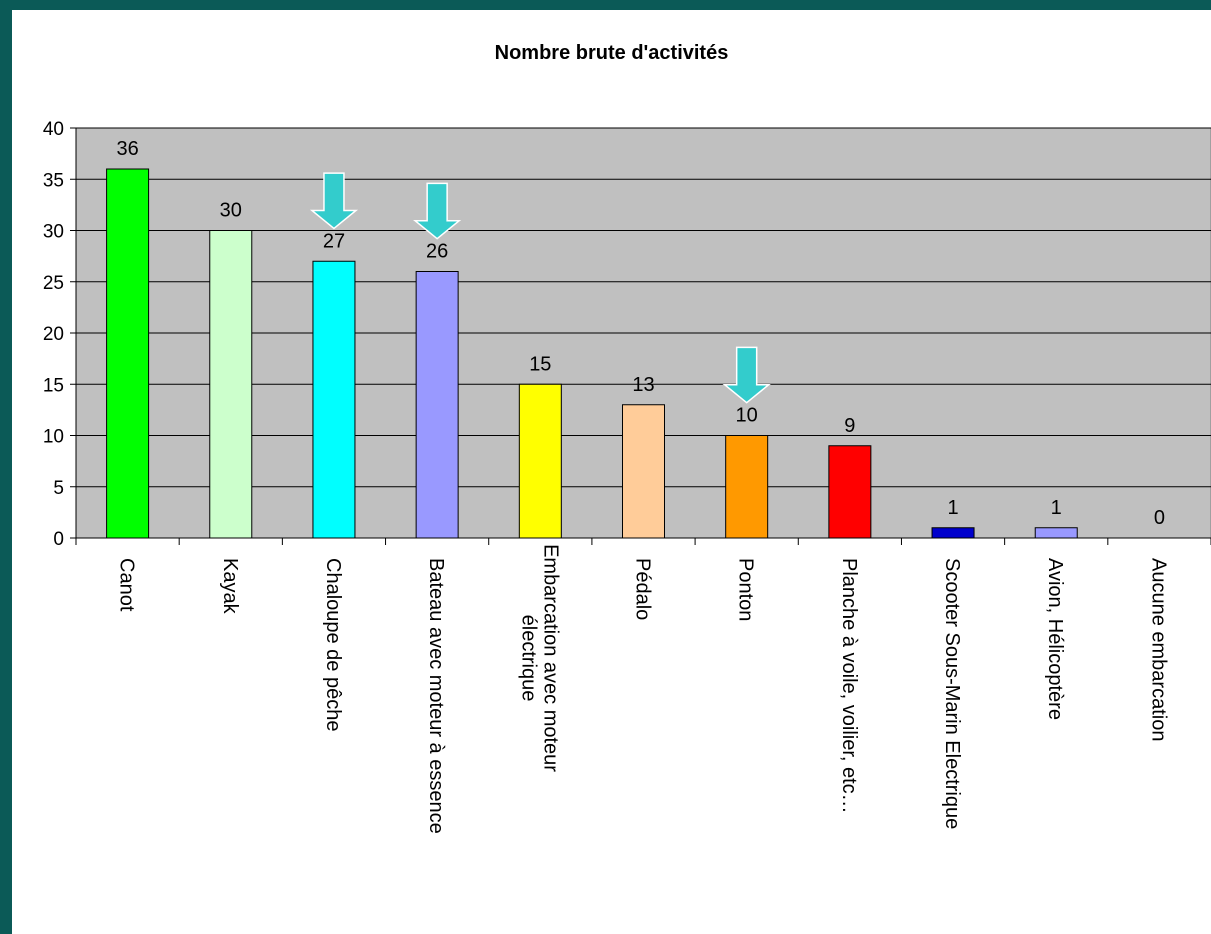 This screenshot has width=1211, height=934. I want to click on category-label-0-line-0: Canot, so click(127, 585).